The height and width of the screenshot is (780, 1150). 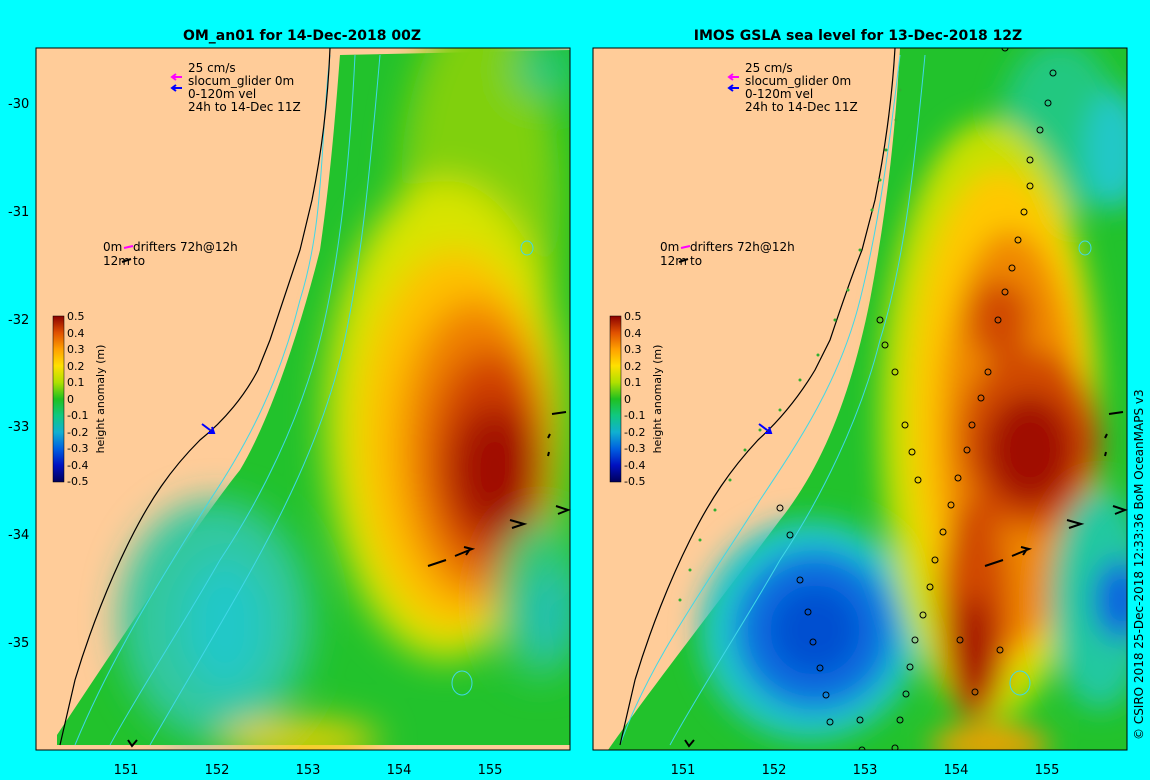 I want to click on lat-tick-33: -33, so click(x=18, y=427).